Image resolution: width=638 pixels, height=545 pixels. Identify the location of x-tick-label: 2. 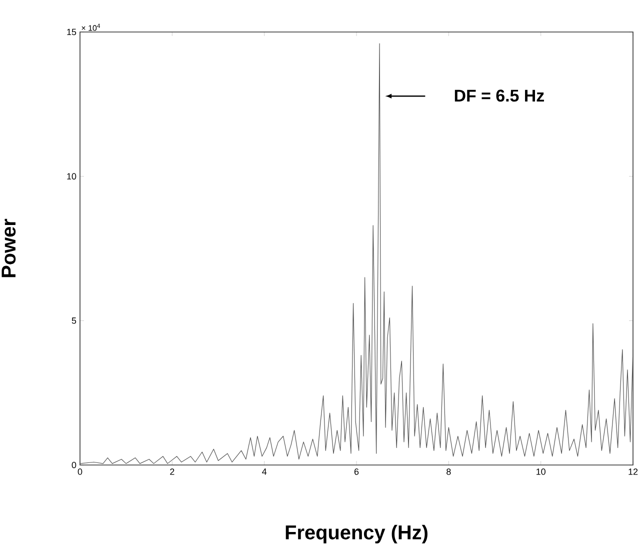
(172, 471).